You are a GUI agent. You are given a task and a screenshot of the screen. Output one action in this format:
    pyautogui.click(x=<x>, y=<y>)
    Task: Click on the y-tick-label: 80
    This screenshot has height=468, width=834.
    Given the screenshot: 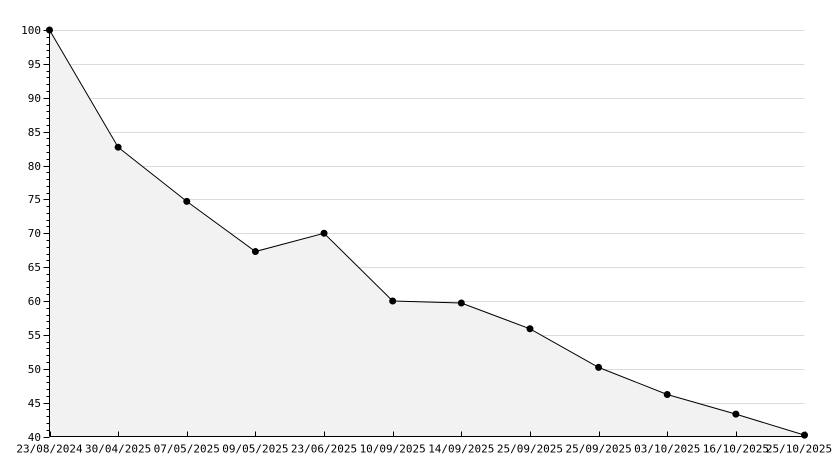 What is the action you would take?
    pyautogui.click(x=34, y=166)
    